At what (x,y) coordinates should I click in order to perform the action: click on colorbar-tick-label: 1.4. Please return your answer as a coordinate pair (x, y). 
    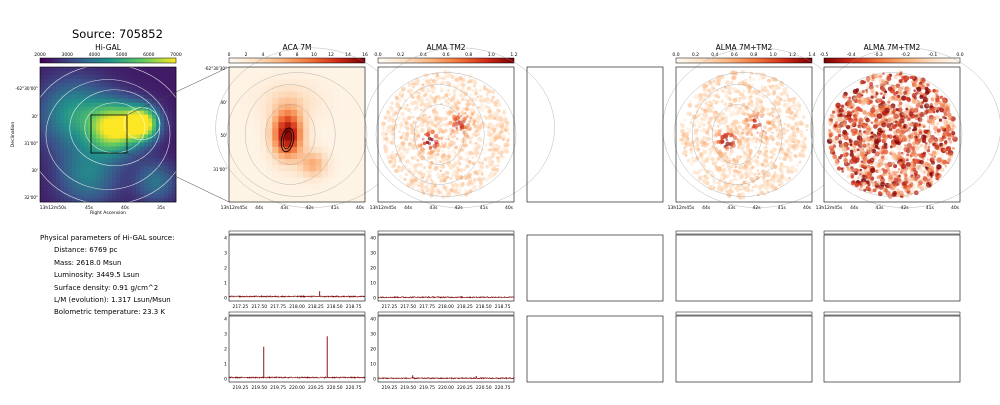
    Looking at the image, I should click on (811, 55).